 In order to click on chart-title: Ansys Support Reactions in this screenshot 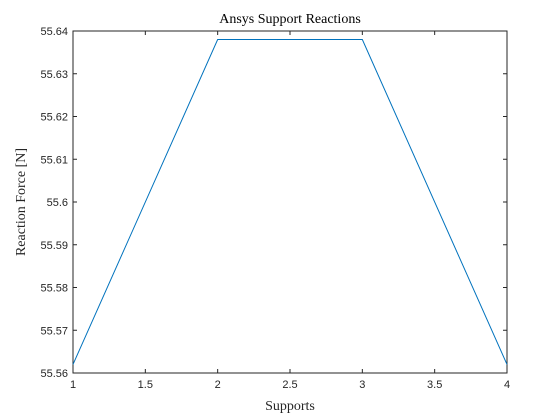, I will do `click(290, 19)`.